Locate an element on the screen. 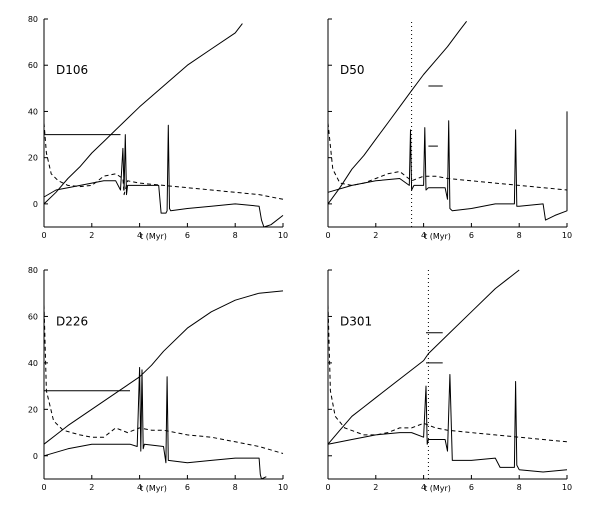  panel-label: D301 is located at coordinates (356, 321).